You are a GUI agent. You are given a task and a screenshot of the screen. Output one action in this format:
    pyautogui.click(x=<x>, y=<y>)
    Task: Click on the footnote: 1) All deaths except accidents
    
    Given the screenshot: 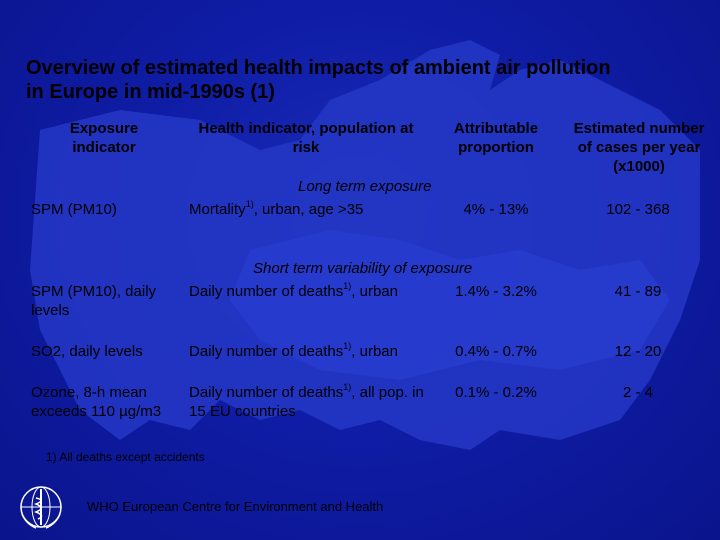 What is the action you would take?
    pyautogui.click(x=125, y=457)
    